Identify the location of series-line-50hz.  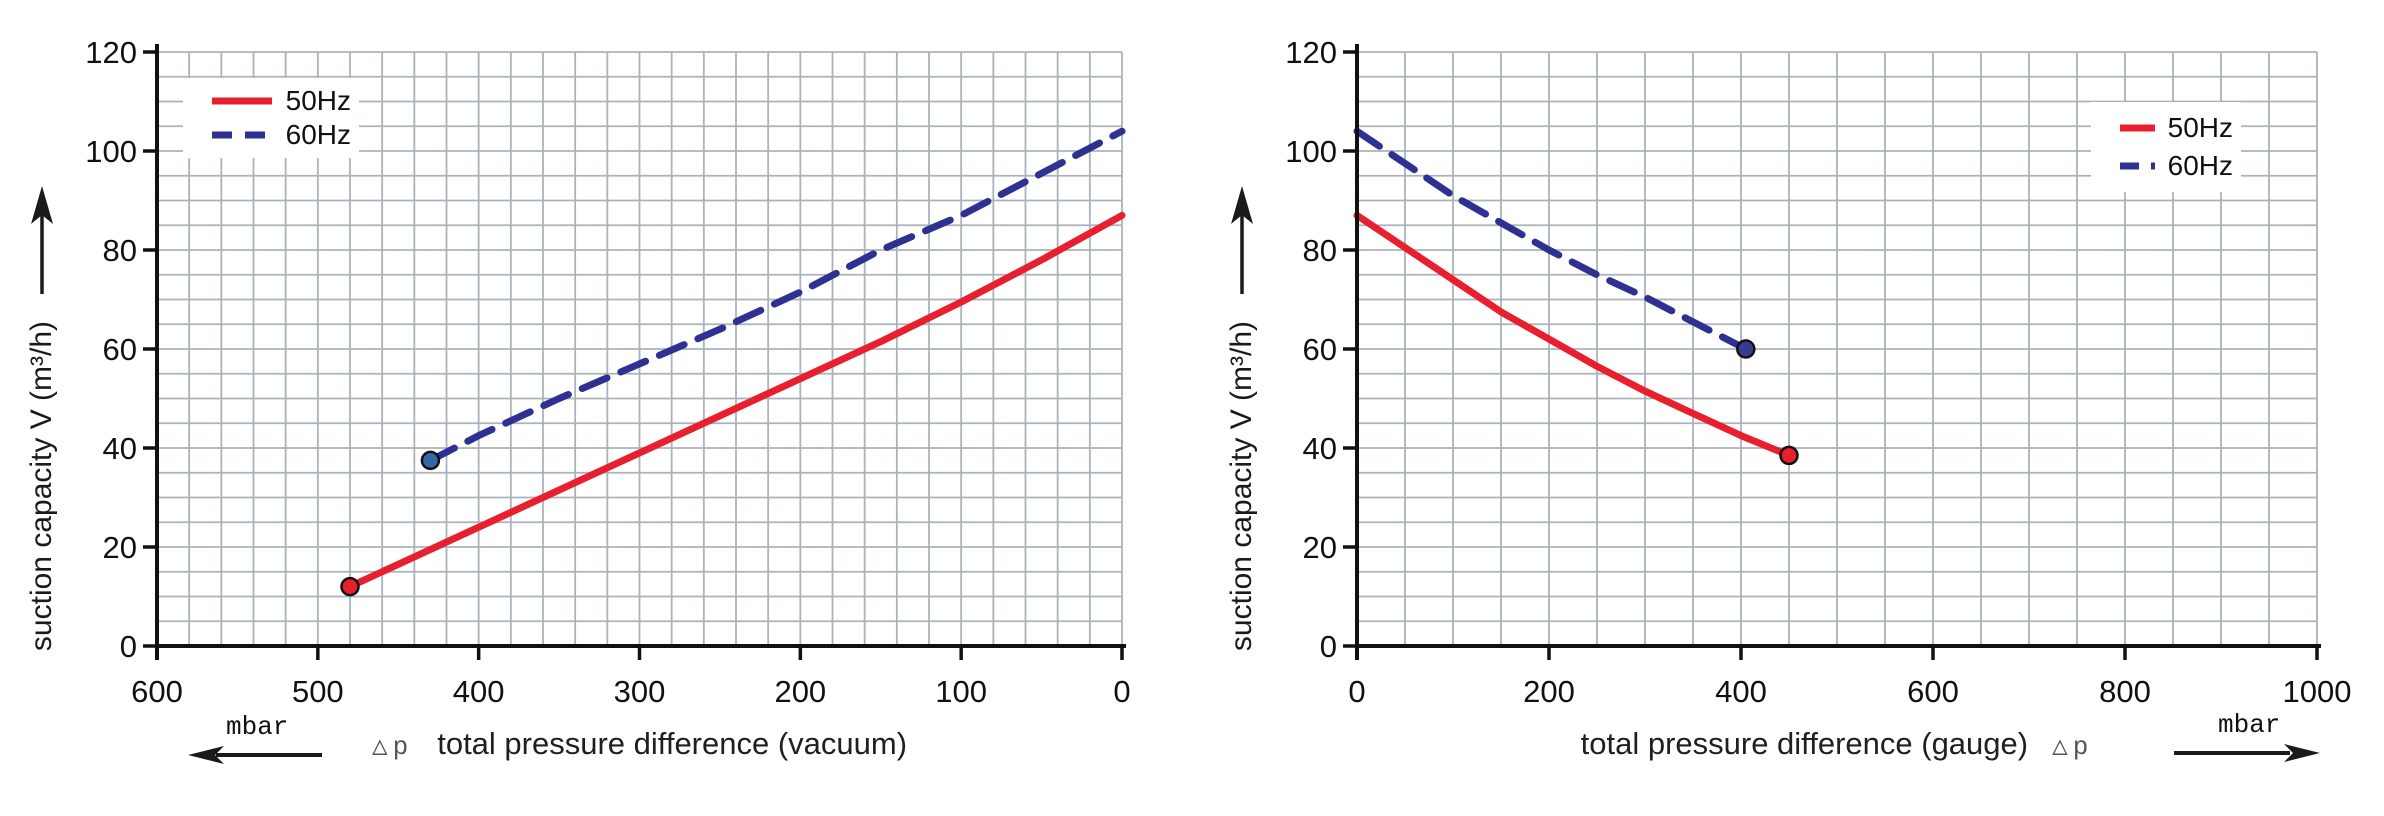
(1573, 335).